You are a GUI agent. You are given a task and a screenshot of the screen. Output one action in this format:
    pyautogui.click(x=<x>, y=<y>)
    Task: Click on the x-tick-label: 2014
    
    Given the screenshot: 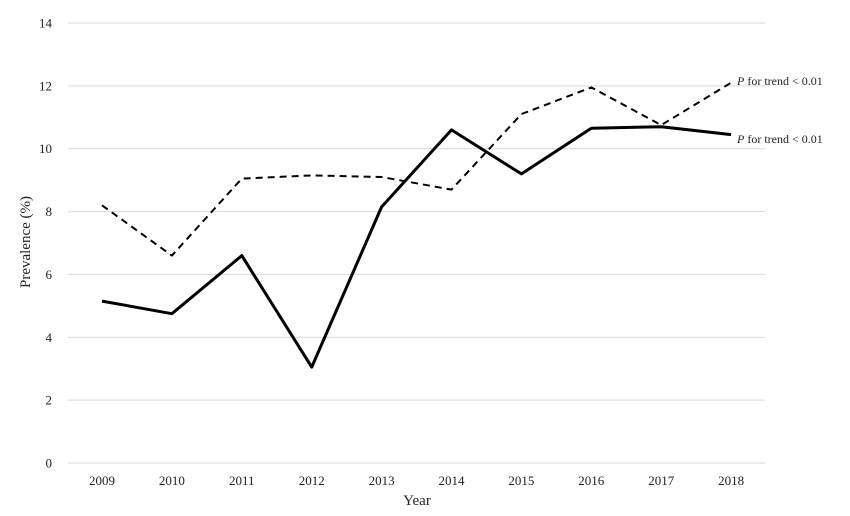 What is the action you would take?
    pyautogui.click(x=452, y=480)
    